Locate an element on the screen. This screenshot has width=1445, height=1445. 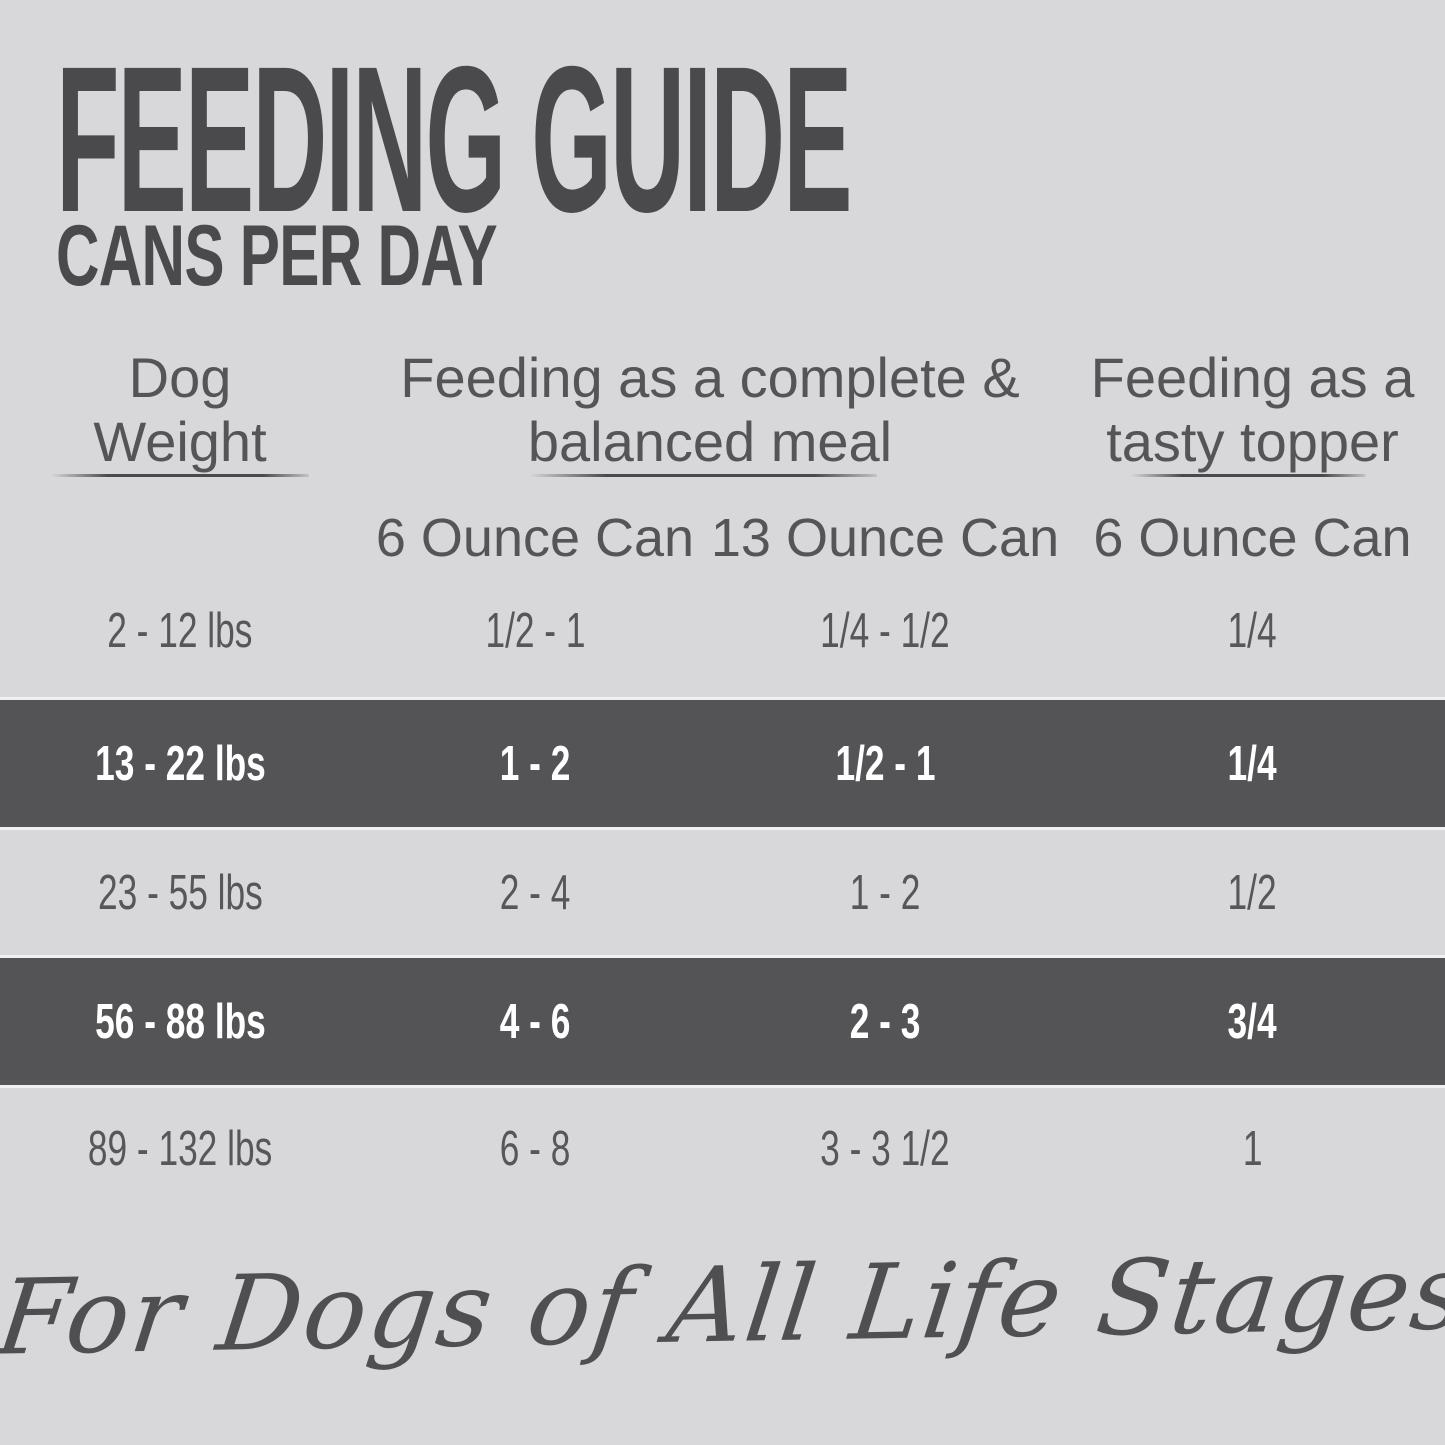
column-header-complete-meal: Feeding as a complete & balanced meal is located at coordinates (710, 415).